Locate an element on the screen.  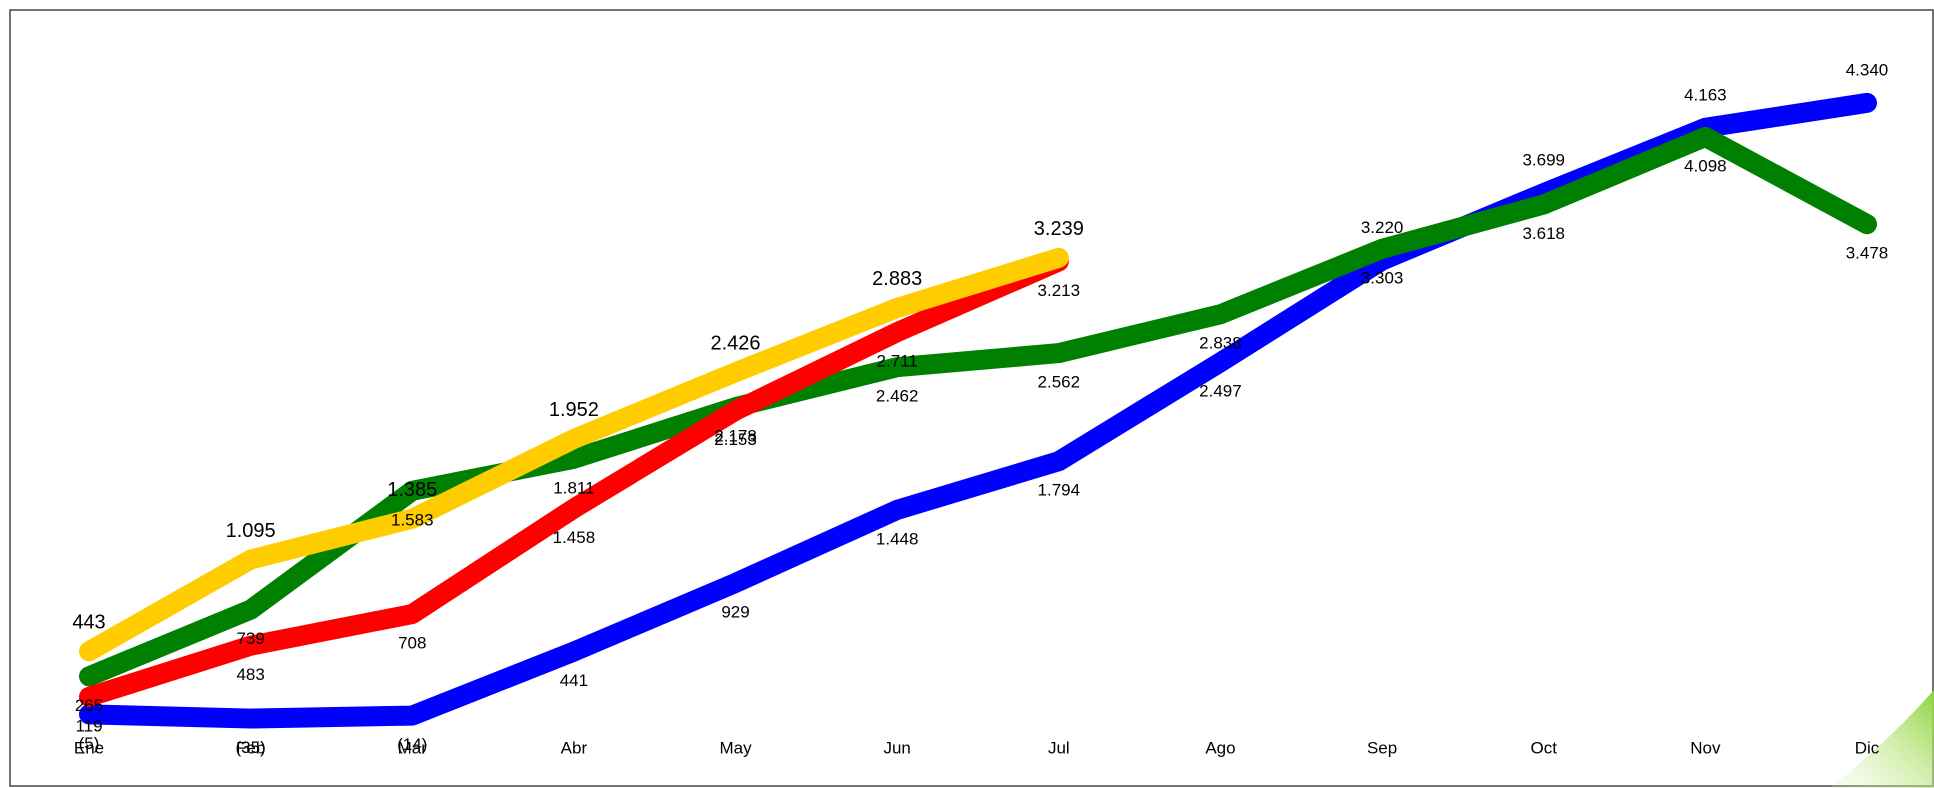
data-label: 3.220 is located at coordinates (1382, 227).